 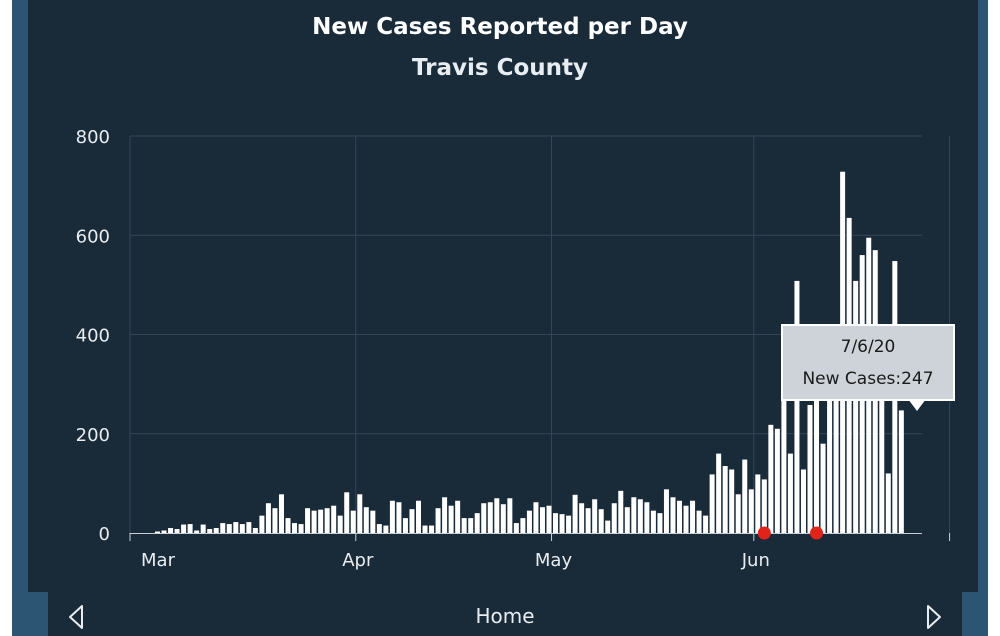 I want to click on chevron-right-icon, so click(x=934, y=617).